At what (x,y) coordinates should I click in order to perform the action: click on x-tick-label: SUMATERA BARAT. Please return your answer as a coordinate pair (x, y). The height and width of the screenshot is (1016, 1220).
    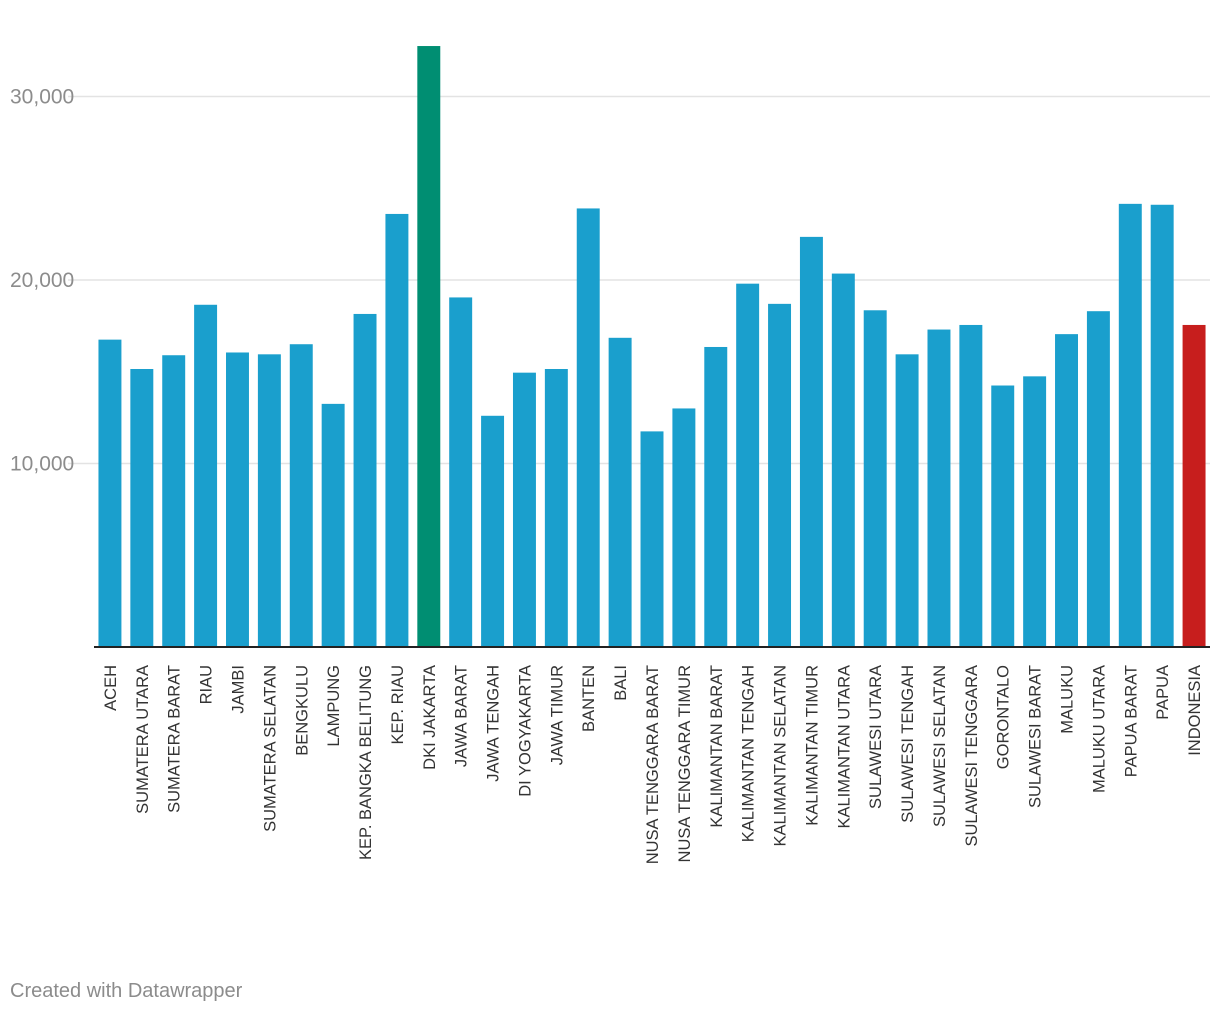
    Looking at the image, I should click on (175, 739).